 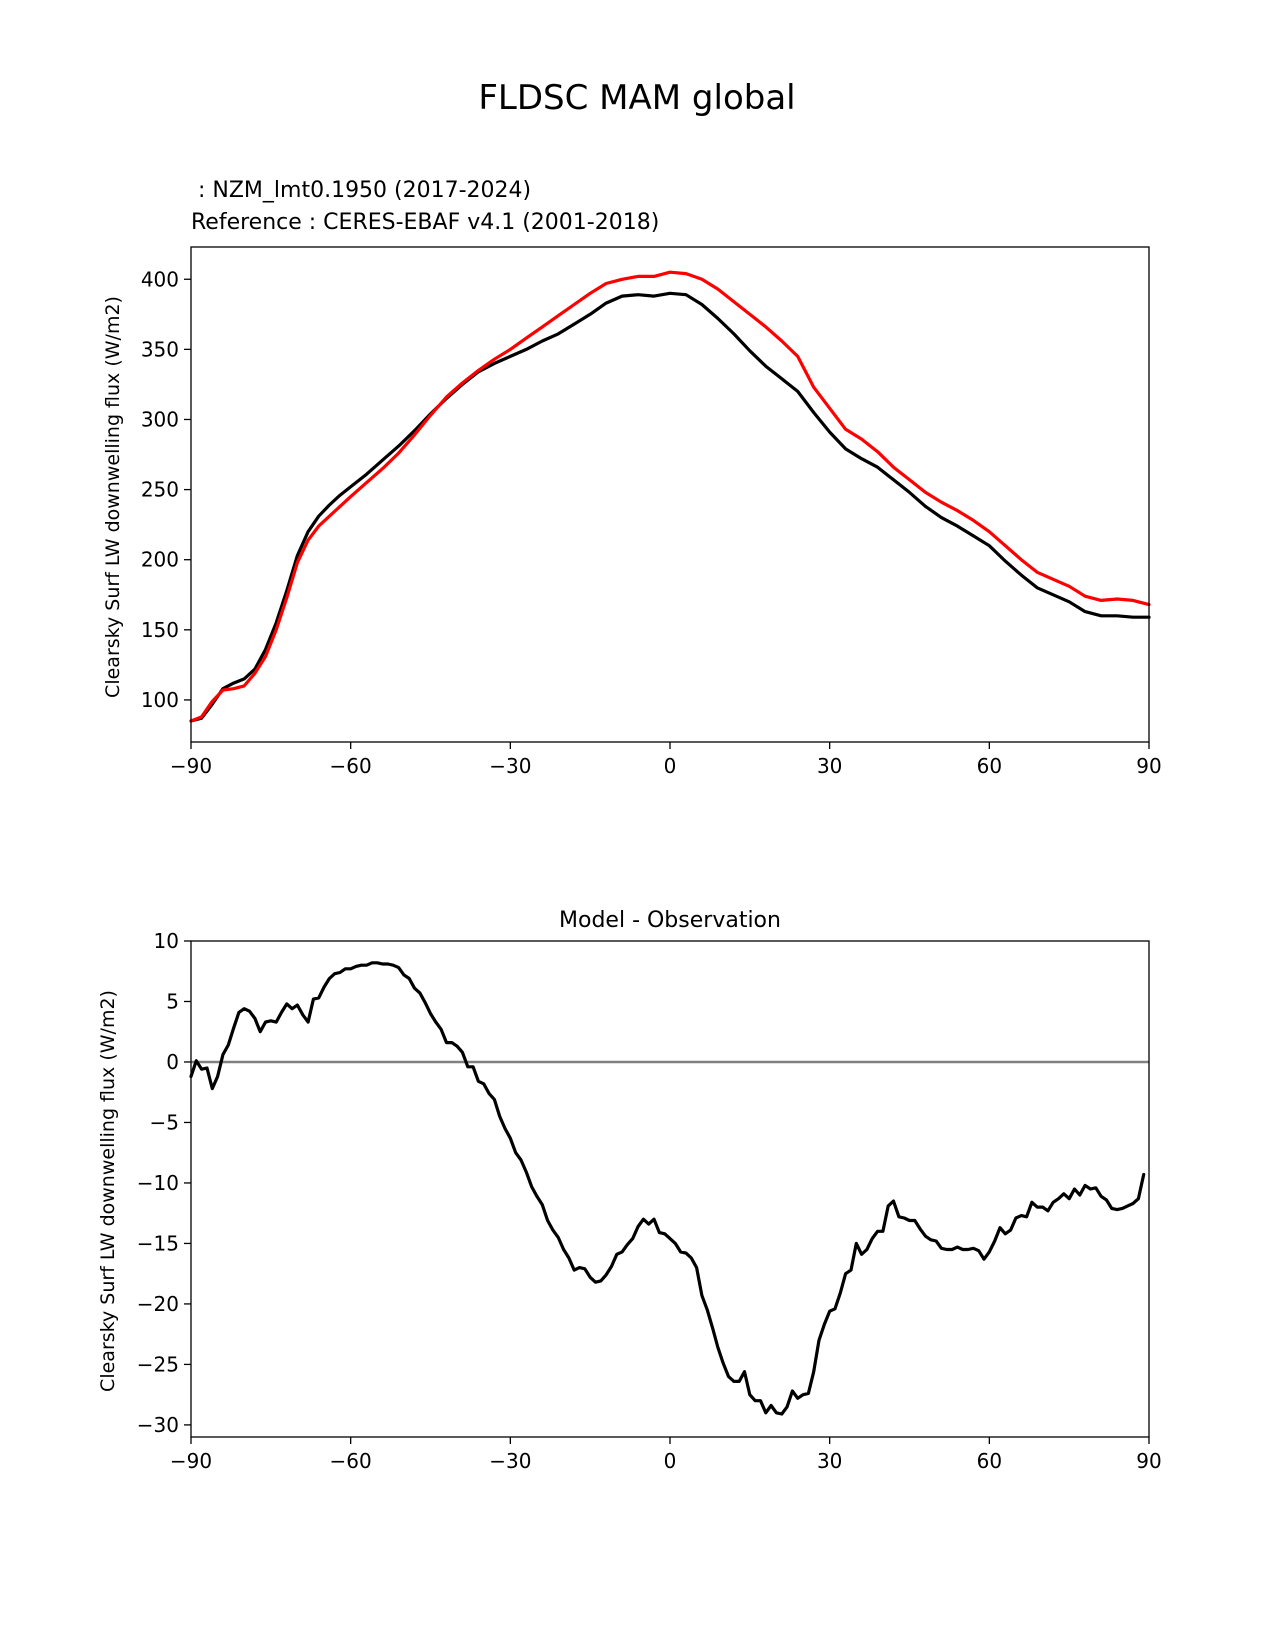 What do you see at coordinates (670, 766) in the screenshot?
I see `profile-x-tick-label: 0` at bounding box center [670, 766].